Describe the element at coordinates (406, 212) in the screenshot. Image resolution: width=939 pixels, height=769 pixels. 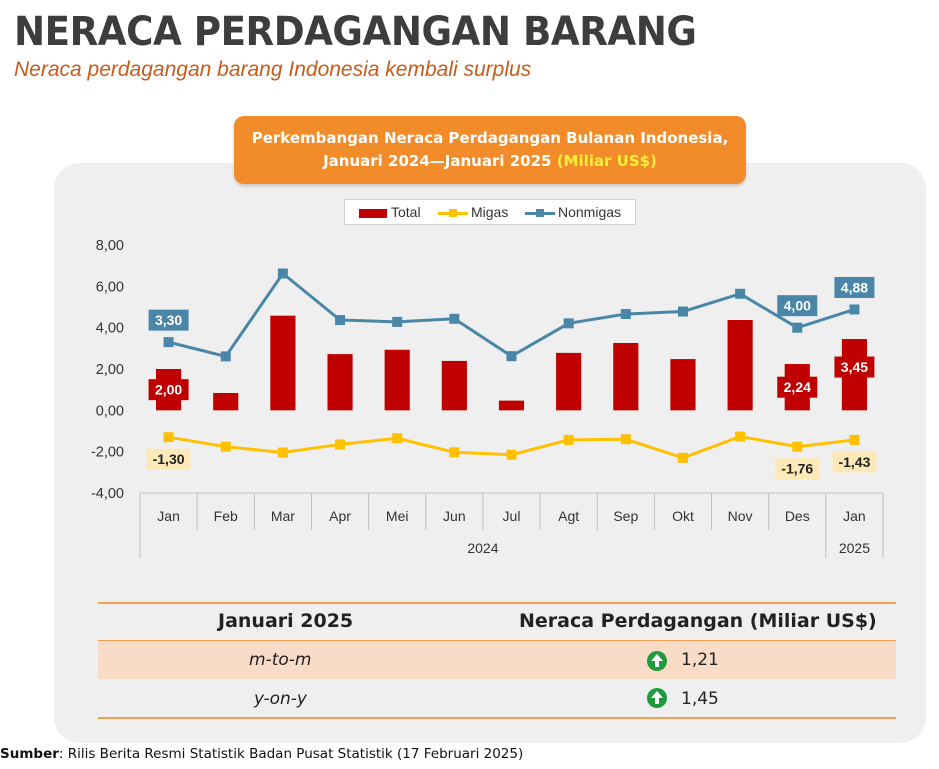
I see `legend-label-total: Total` at that location.